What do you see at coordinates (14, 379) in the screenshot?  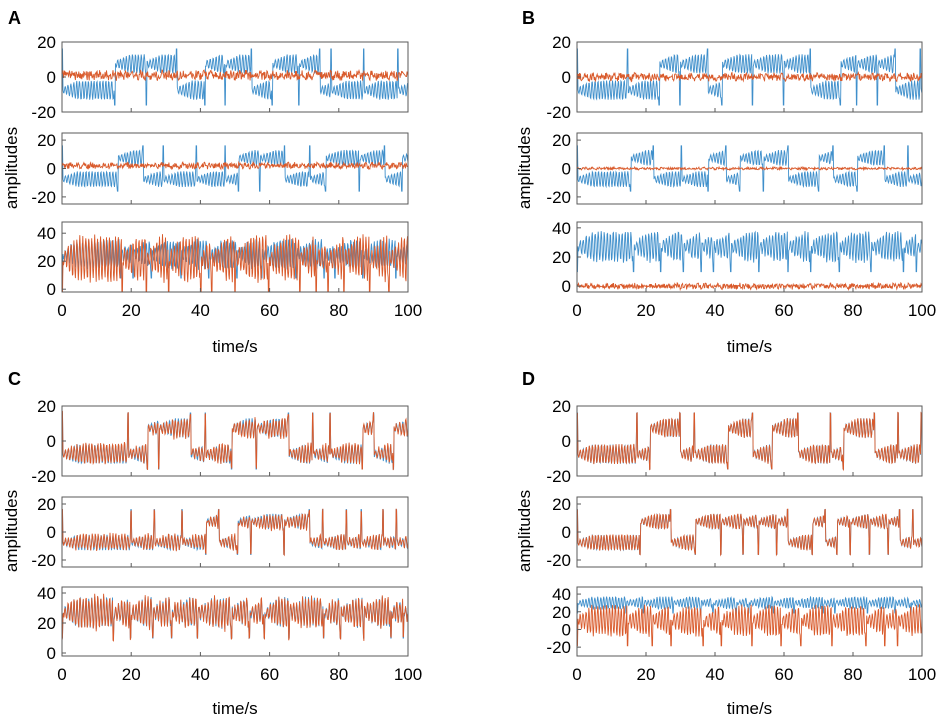 I see `panel-letter: C` at bounding box center [14, 379].